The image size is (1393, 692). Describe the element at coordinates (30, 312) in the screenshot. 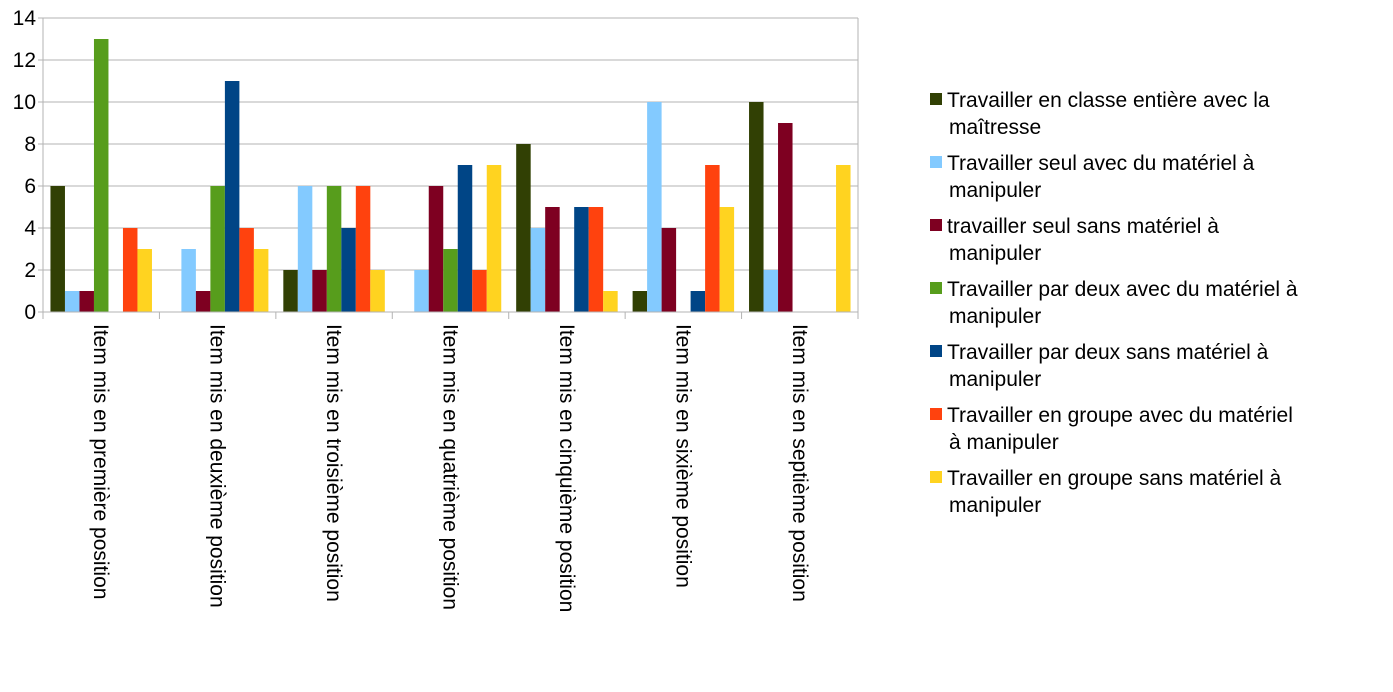

I see `y-tick-label: 0` at that location.